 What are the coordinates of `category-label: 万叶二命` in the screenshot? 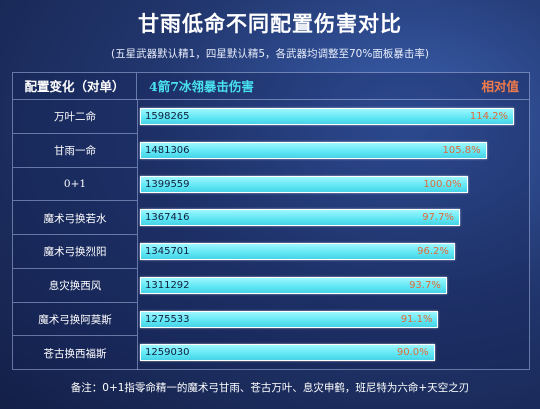 It's located at (75, 117).